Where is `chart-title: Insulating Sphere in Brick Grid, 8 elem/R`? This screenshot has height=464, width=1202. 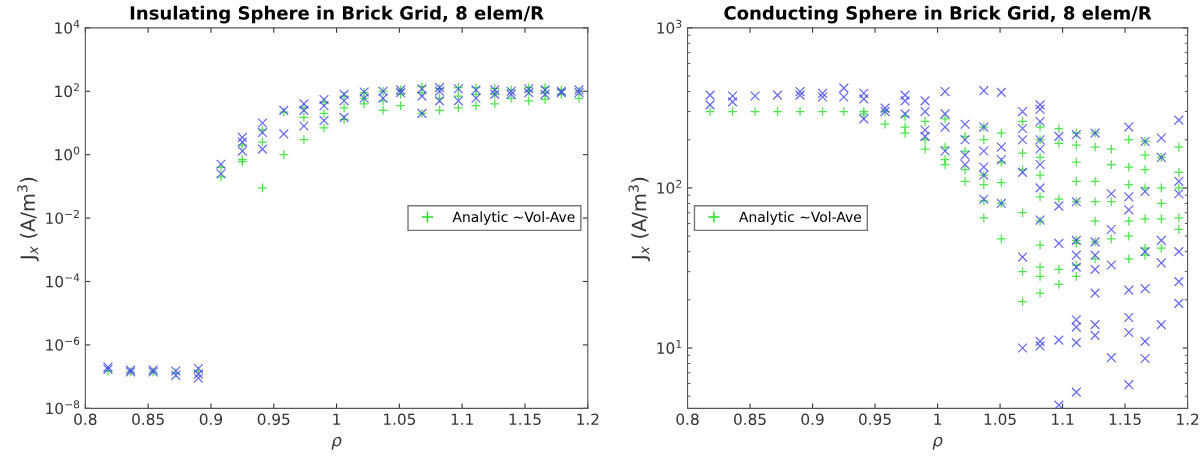
chart-title: Insulating Sphere in Brick Grid, 8 elem/R is located at coordinates (337, 14).